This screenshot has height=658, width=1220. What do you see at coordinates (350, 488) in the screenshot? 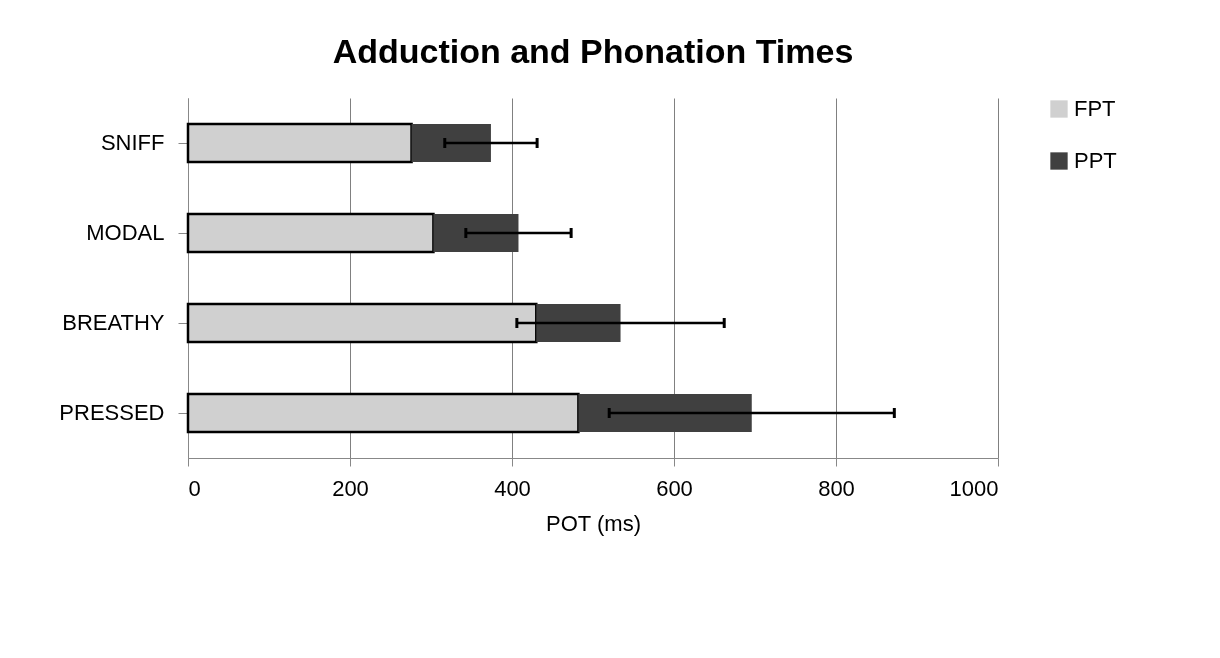
I see `x-tick-label: 200` at bounding box center [350, 488].